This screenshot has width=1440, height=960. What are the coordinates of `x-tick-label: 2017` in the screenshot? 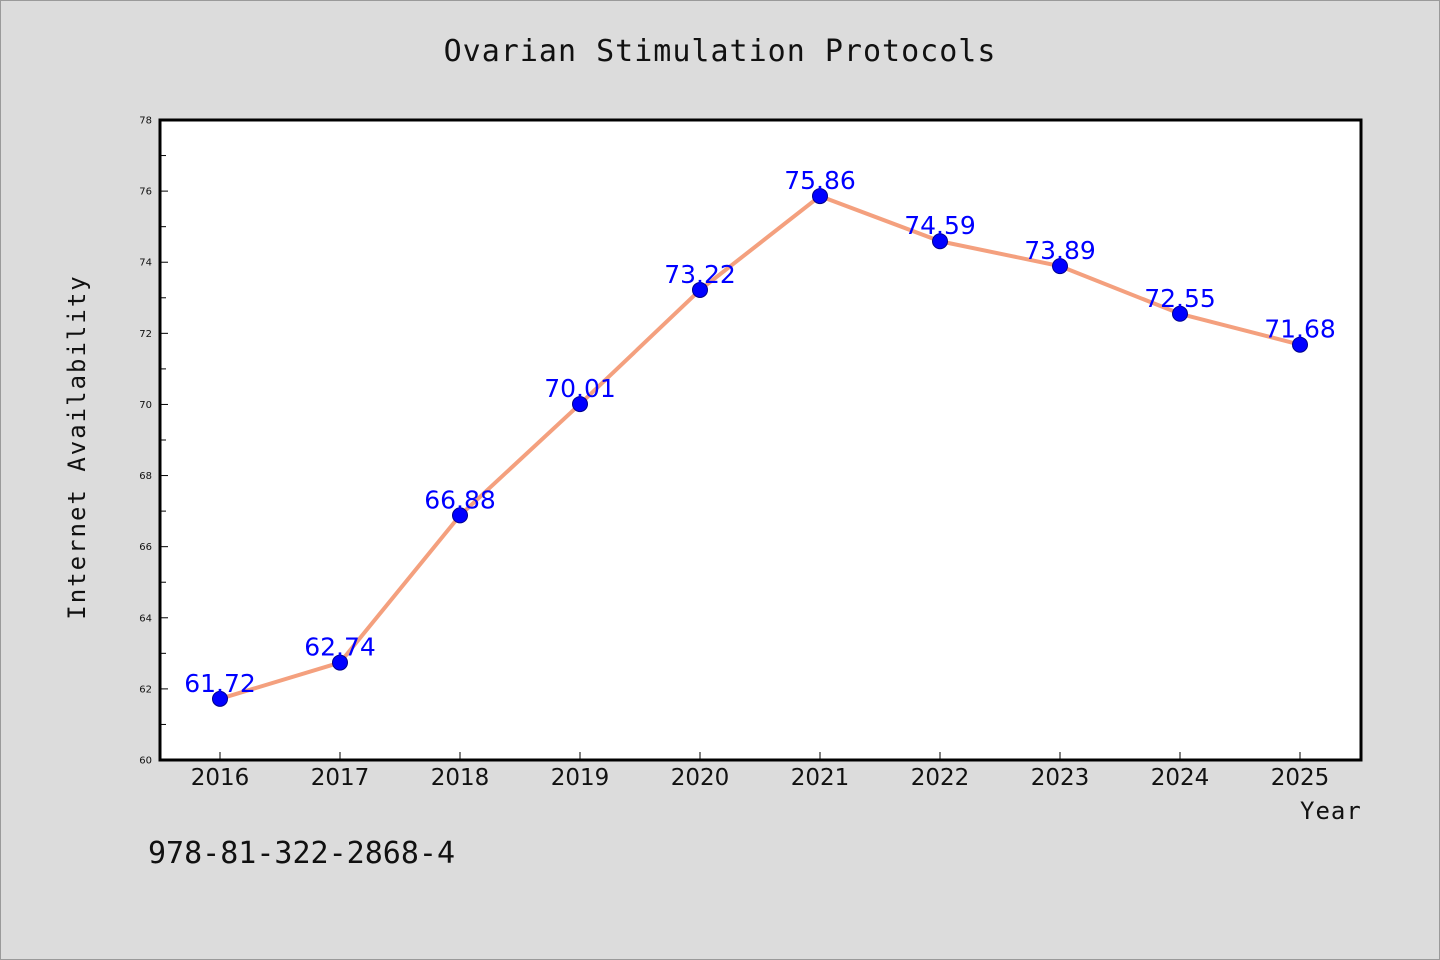 It's located at (340, 778).